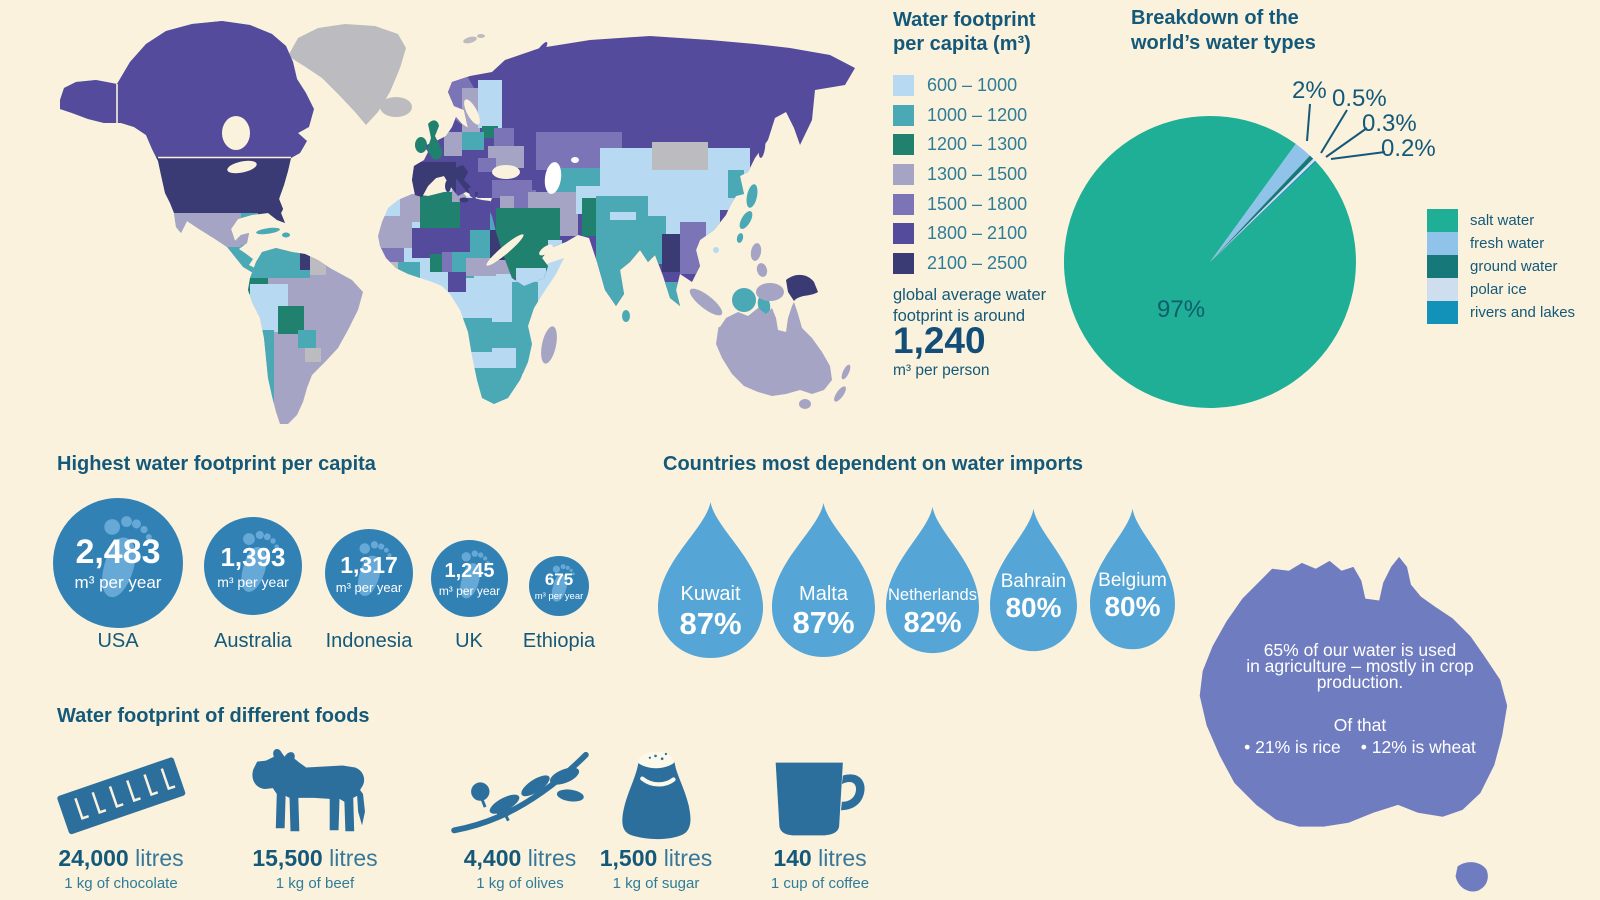 This screenshot has height=900, width=1600. I want to click on section-heading-foods: Water footprint of different foods, so click(213, 716).